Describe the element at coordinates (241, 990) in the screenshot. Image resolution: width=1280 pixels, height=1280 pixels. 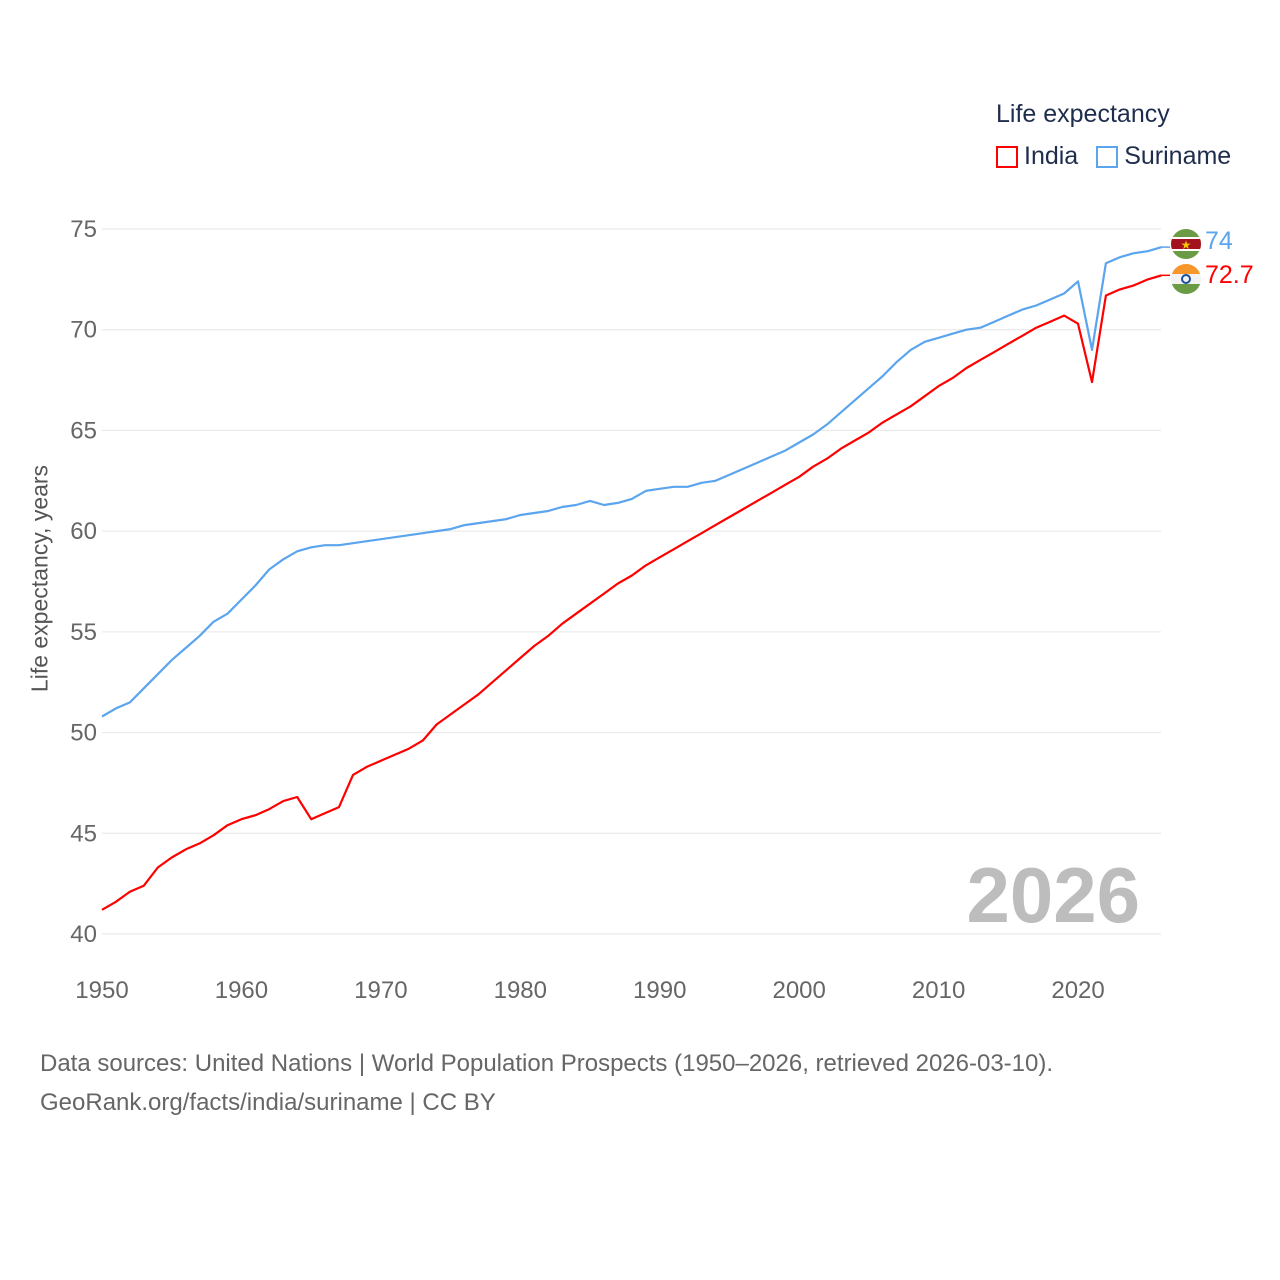
I see `x-tick-label: 1960` at that location.